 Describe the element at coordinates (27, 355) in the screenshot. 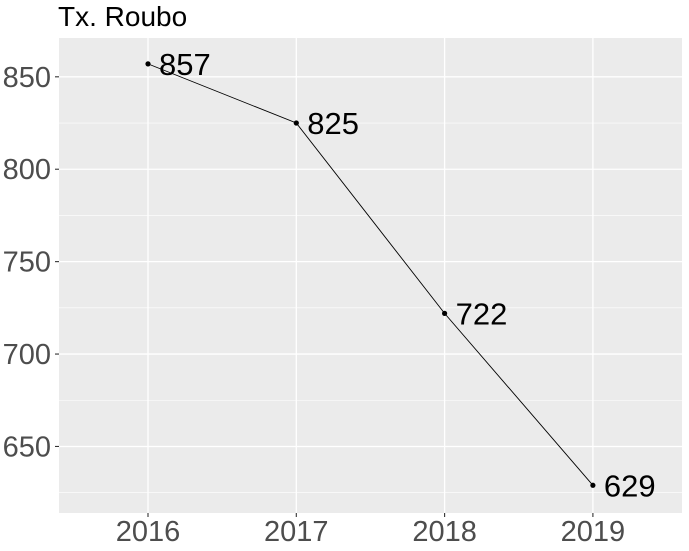

I see `y-tick-label: 700` at that location.